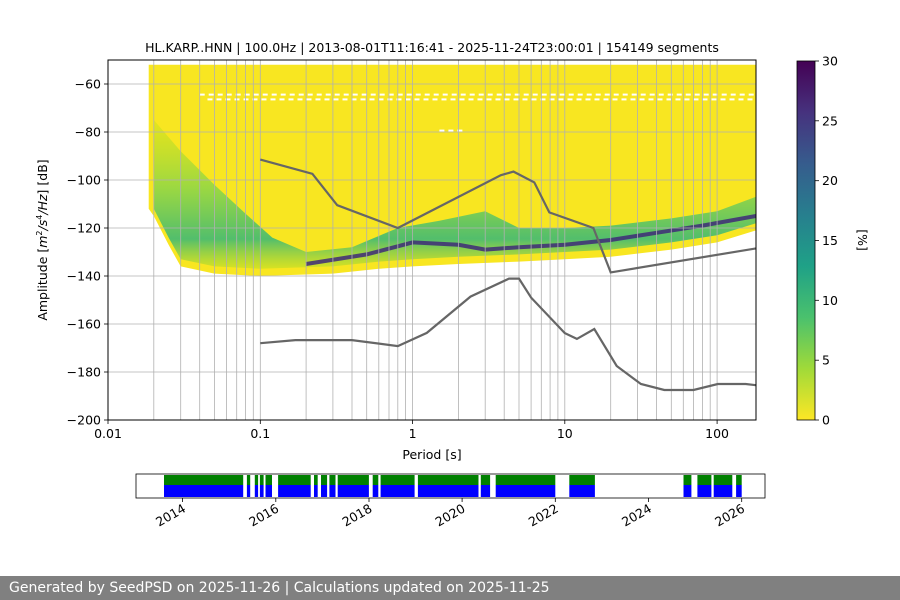 The width and height of the screenshot is (900, 600). I want to click on x-axis-label: Period [s], so click(431, 454).